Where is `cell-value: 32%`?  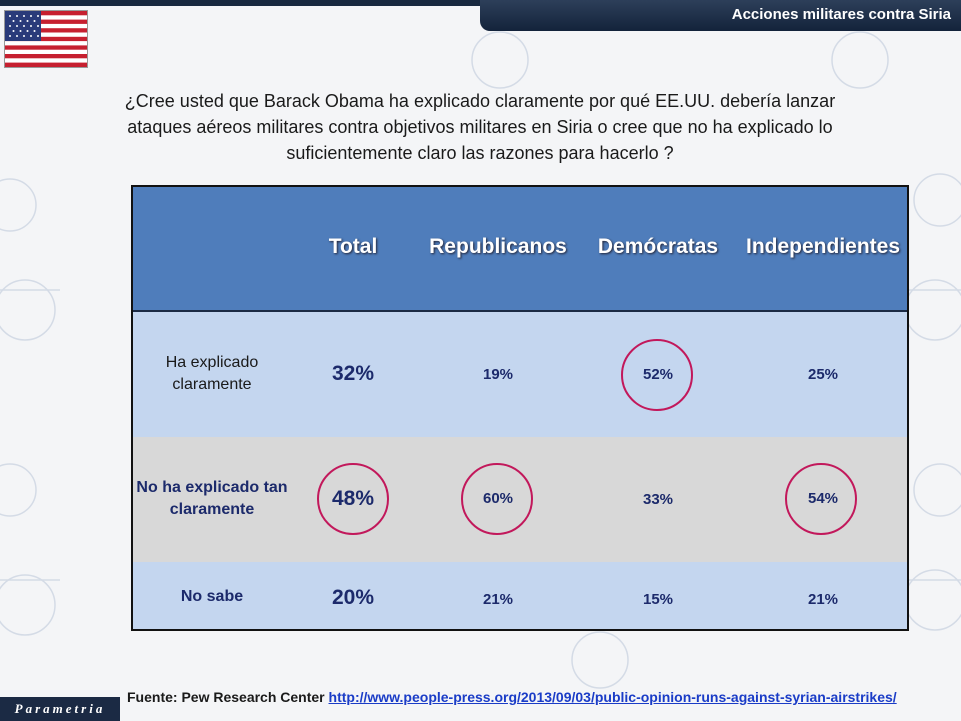
cell-value: 32% is located at coordinates (353, 373).